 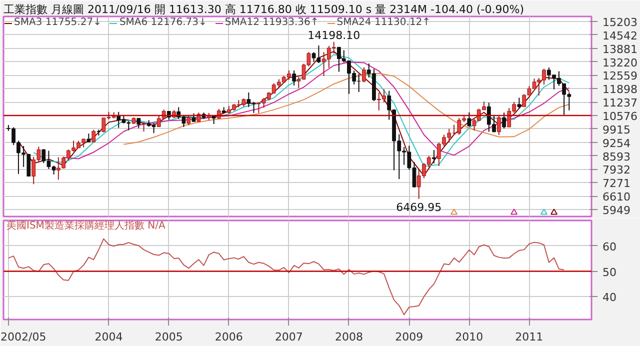 I want to click on y-tick-label: 60, so click(x=609, y=247).